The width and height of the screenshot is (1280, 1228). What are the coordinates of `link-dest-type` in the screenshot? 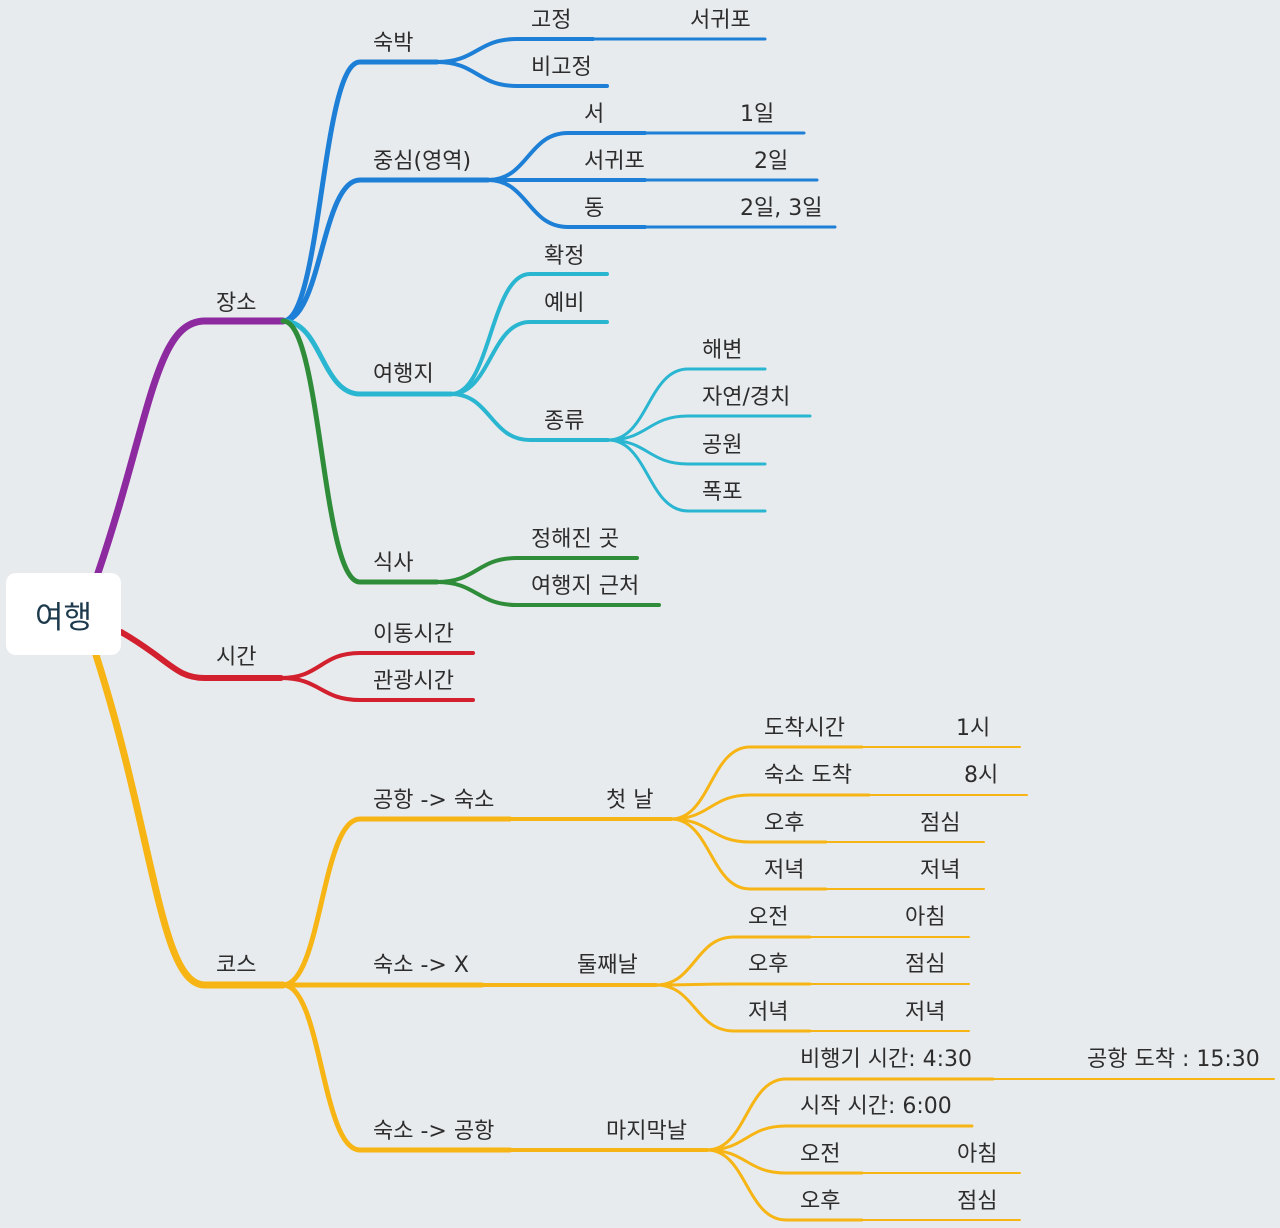 It's located at (529, 417).